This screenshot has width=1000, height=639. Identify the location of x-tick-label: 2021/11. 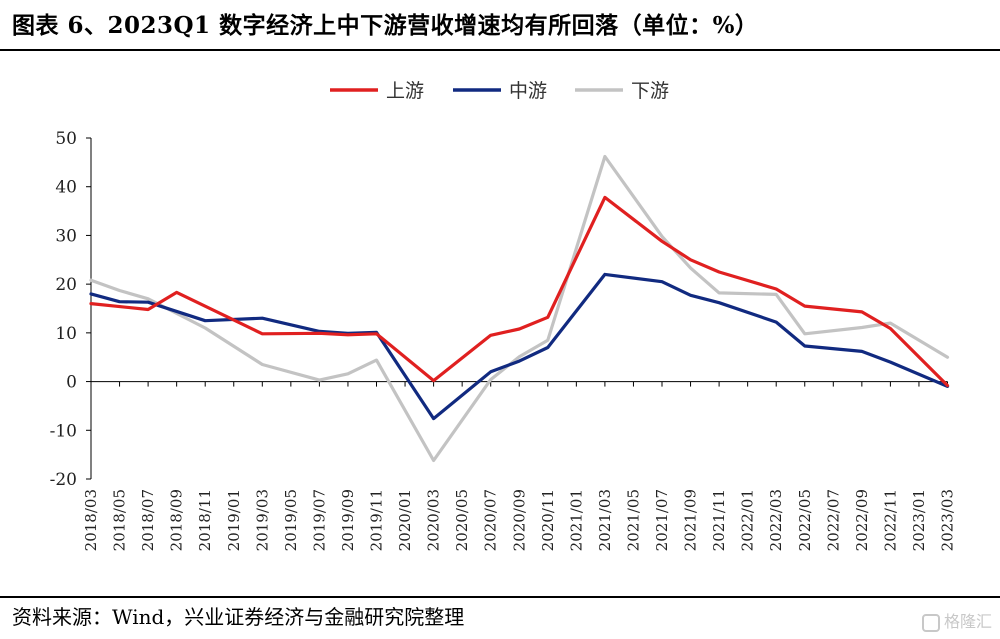
(719, 520).